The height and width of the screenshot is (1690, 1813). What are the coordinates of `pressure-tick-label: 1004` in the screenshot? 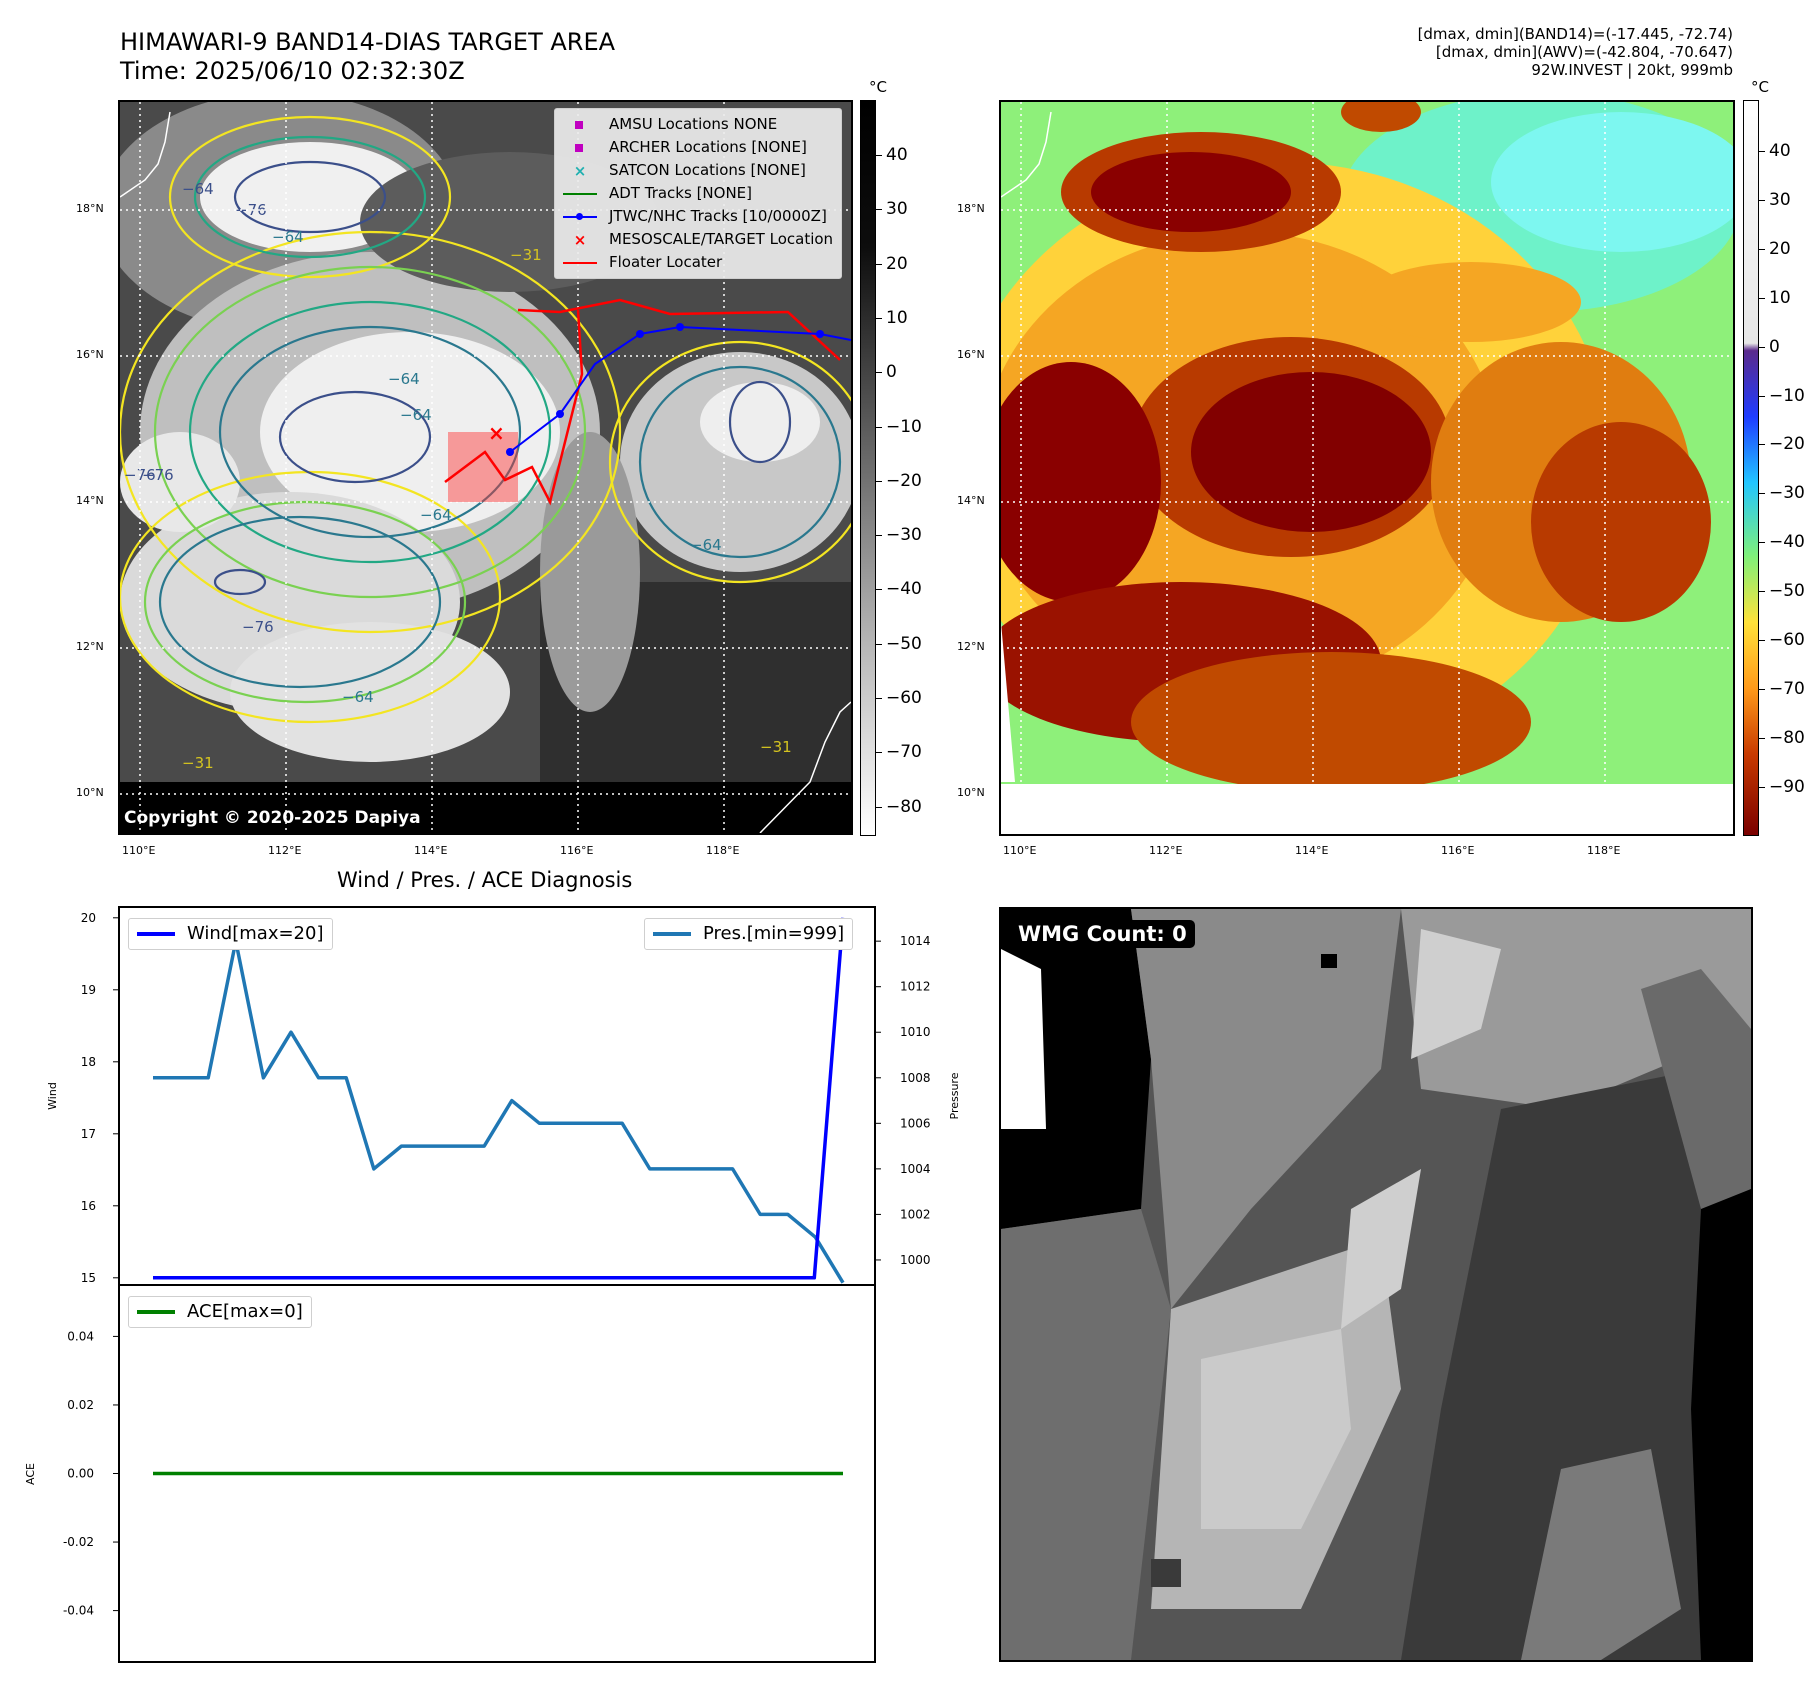 It's located at (915, 1169).